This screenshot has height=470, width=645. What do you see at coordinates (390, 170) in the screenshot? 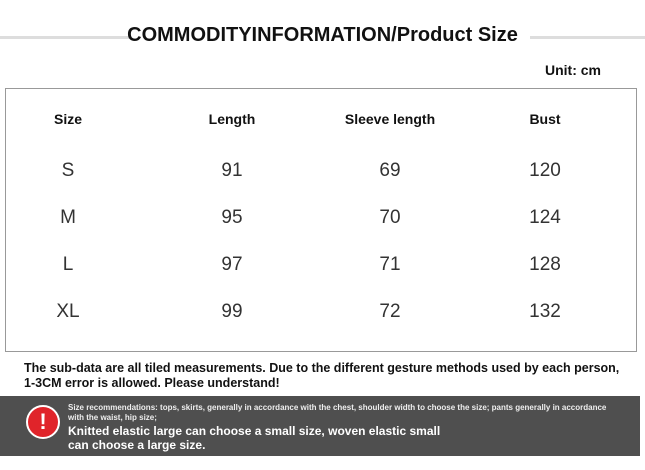
I see `table-cell: 69` at bounding box center [390, 170].